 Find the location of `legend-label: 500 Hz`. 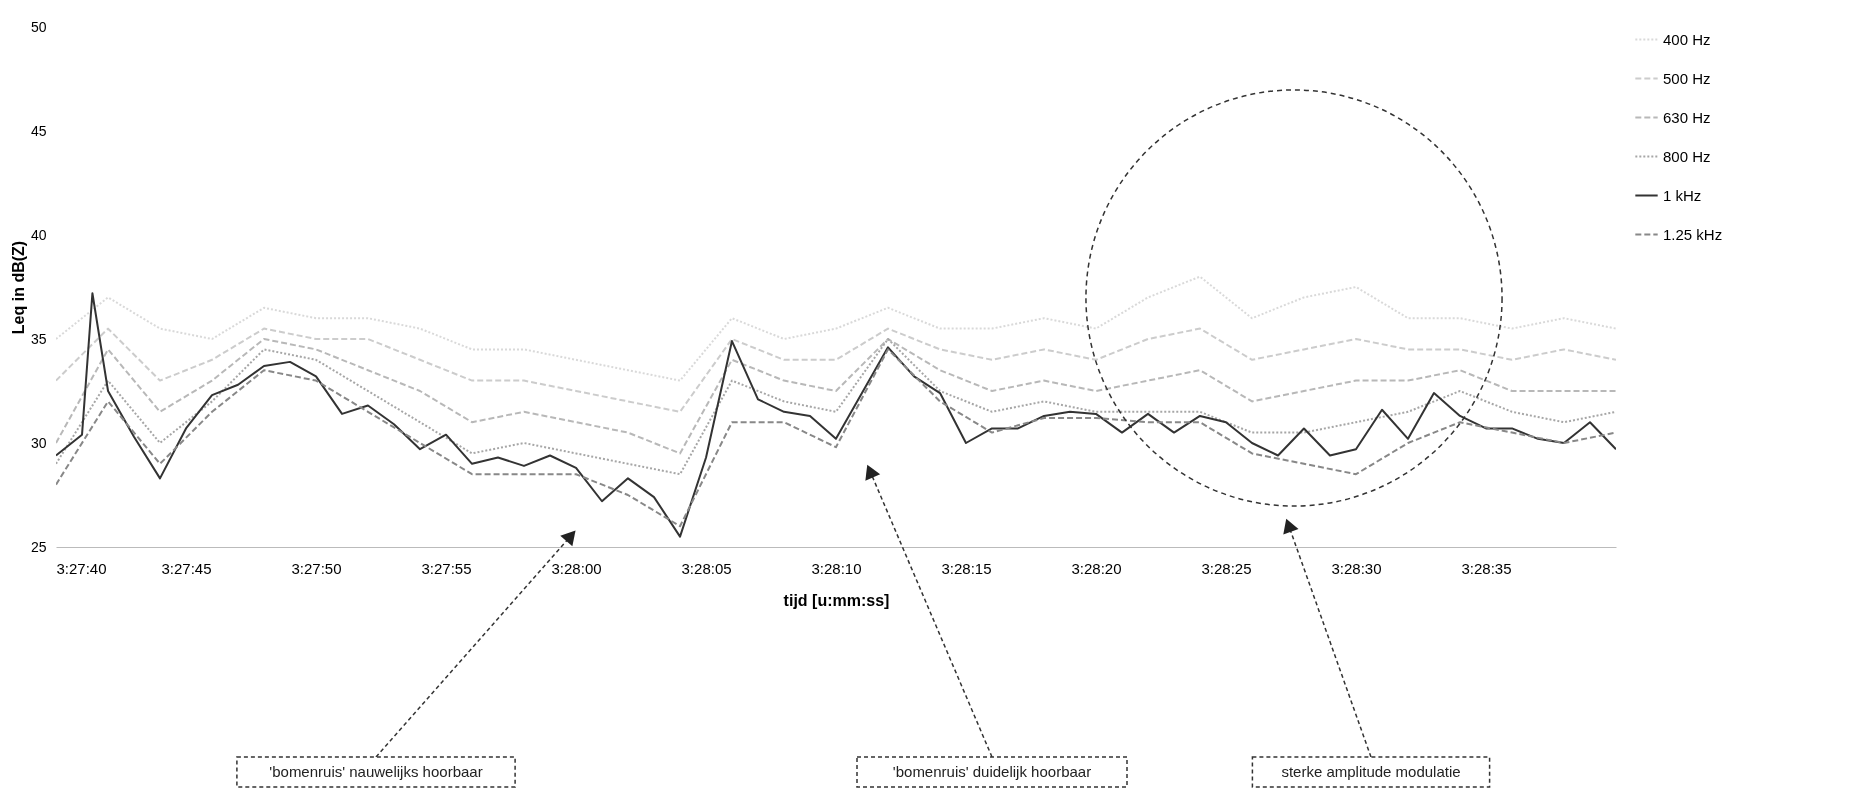

legend-label: 500 Hz is located at coordinates (1687, 78).